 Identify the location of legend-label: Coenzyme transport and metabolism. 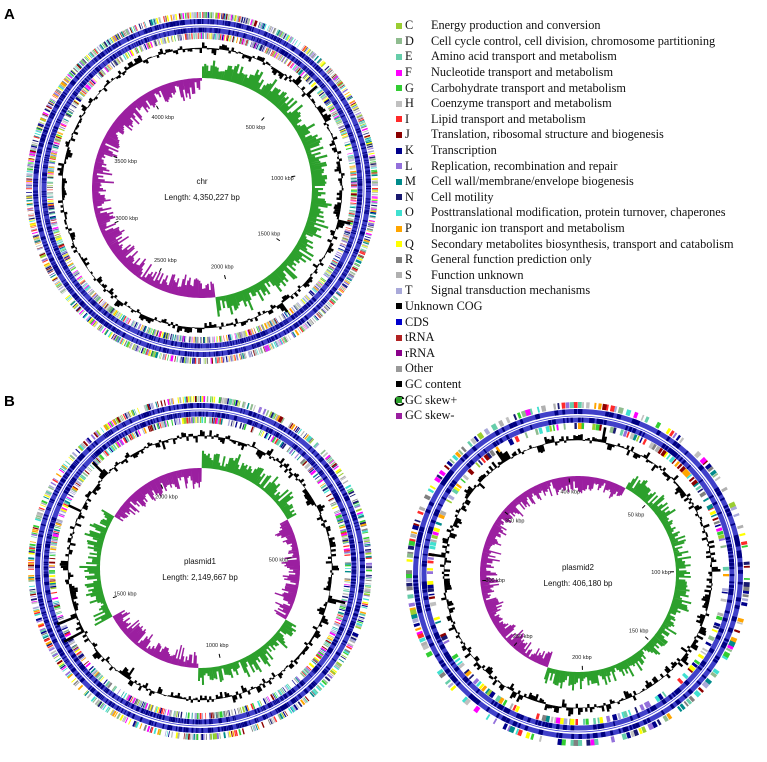
(521, 103).